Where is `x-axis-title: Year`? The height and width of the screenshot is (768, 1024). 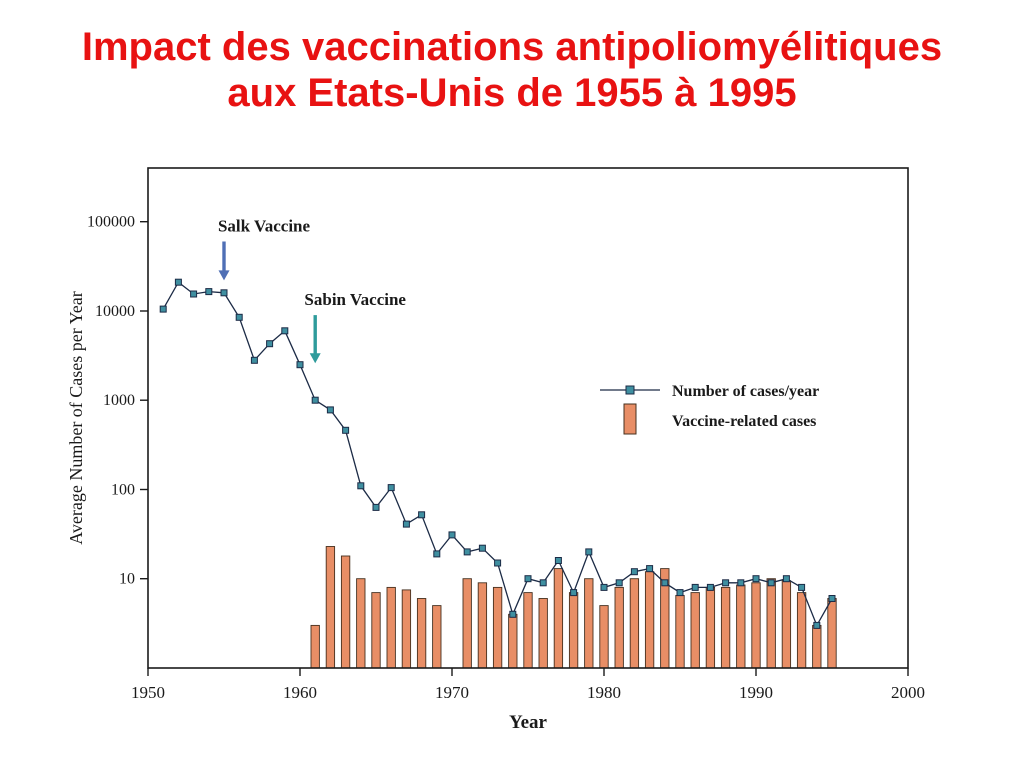
x-axis-title: Year is located at coordinates (528, 722).